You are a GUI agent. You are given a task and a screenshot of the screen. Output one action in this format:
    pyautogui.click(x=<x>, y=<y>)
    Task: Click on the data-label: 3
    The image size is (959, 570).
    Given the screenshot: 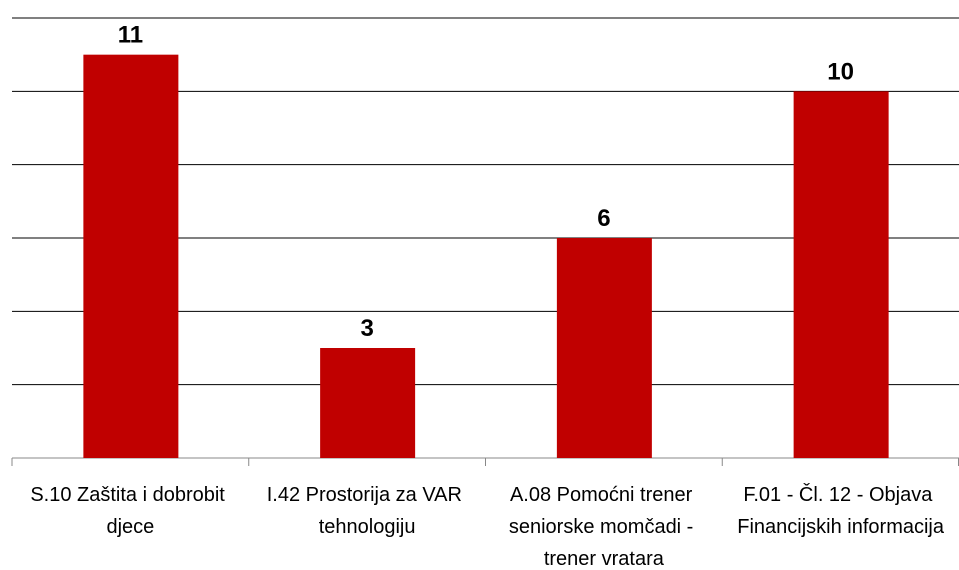 What is the action you would take?
    pyautogui.click(x=366, y=328)
    